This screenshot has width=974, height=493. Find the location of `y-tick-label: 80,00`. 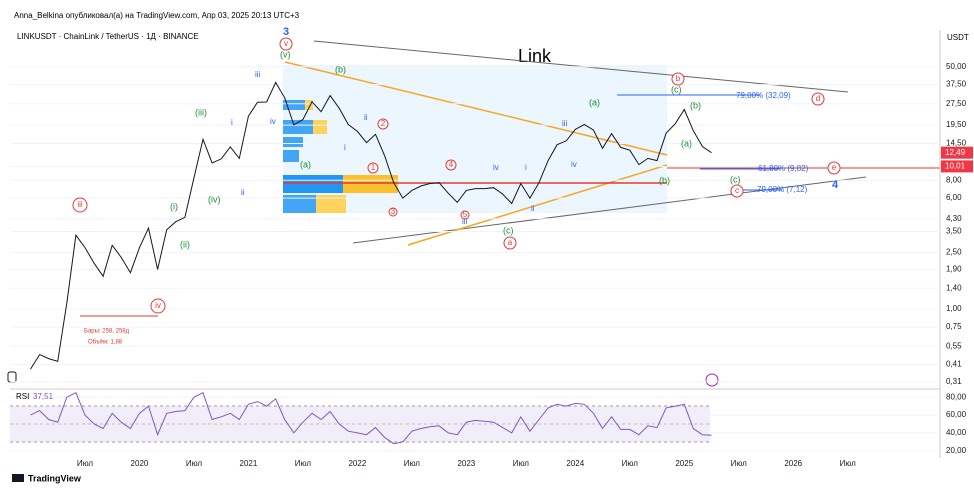

y-tick-label: 80,00 is located at coordinates (956, 396).